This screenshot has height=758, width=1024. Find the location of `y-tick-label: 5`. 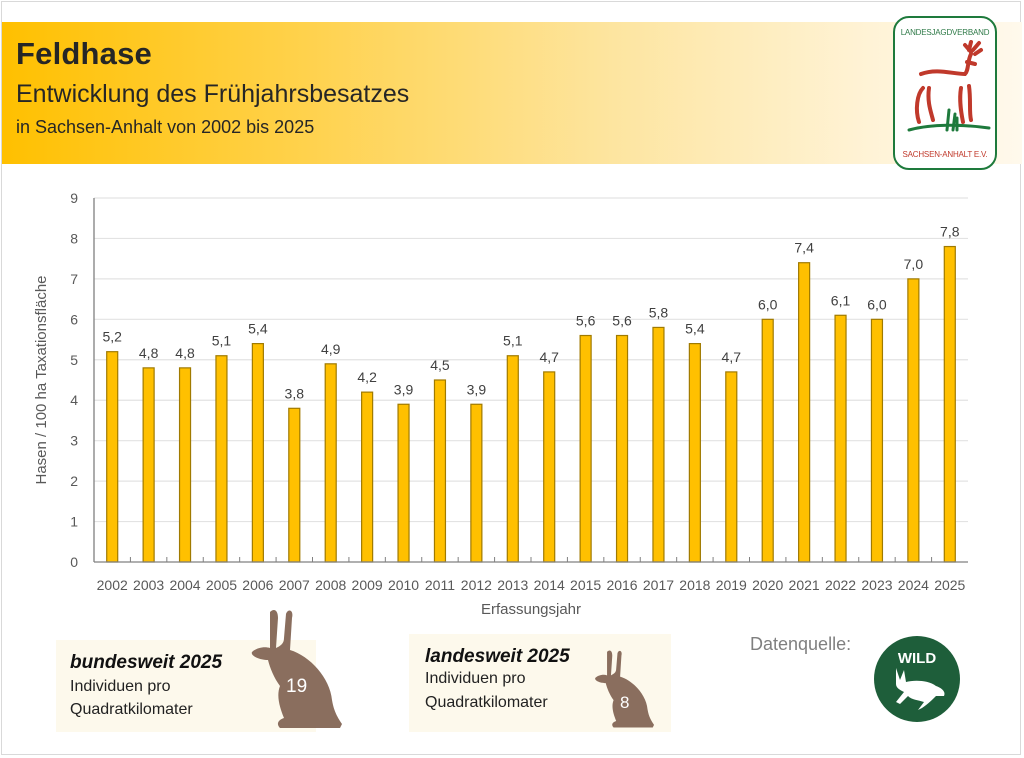

y-tick-label: 5 is located at coordinates (74, 360).